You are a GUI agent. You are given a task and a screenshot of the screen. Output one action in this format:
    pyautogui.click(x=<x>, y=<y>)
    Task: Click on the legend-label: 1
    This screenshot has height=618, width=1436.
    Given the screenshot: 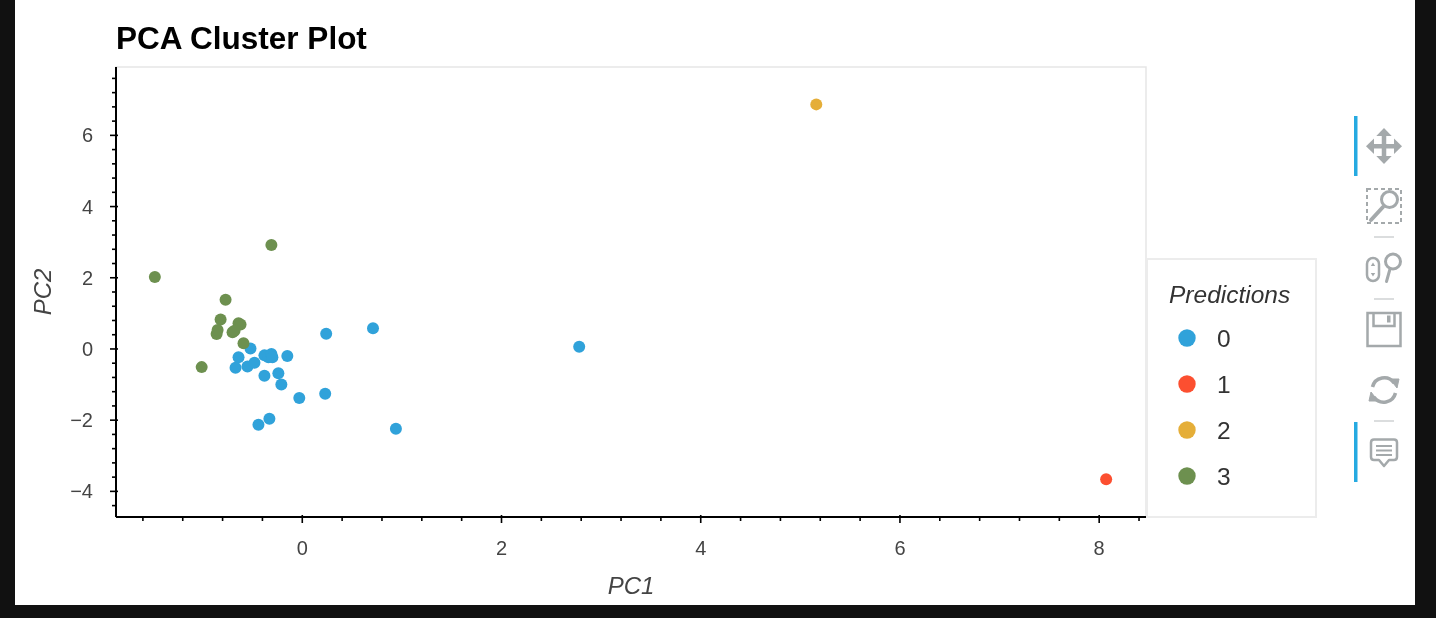 What is the action you would take?
    pyautogui.click(x=1224, y=384)
    